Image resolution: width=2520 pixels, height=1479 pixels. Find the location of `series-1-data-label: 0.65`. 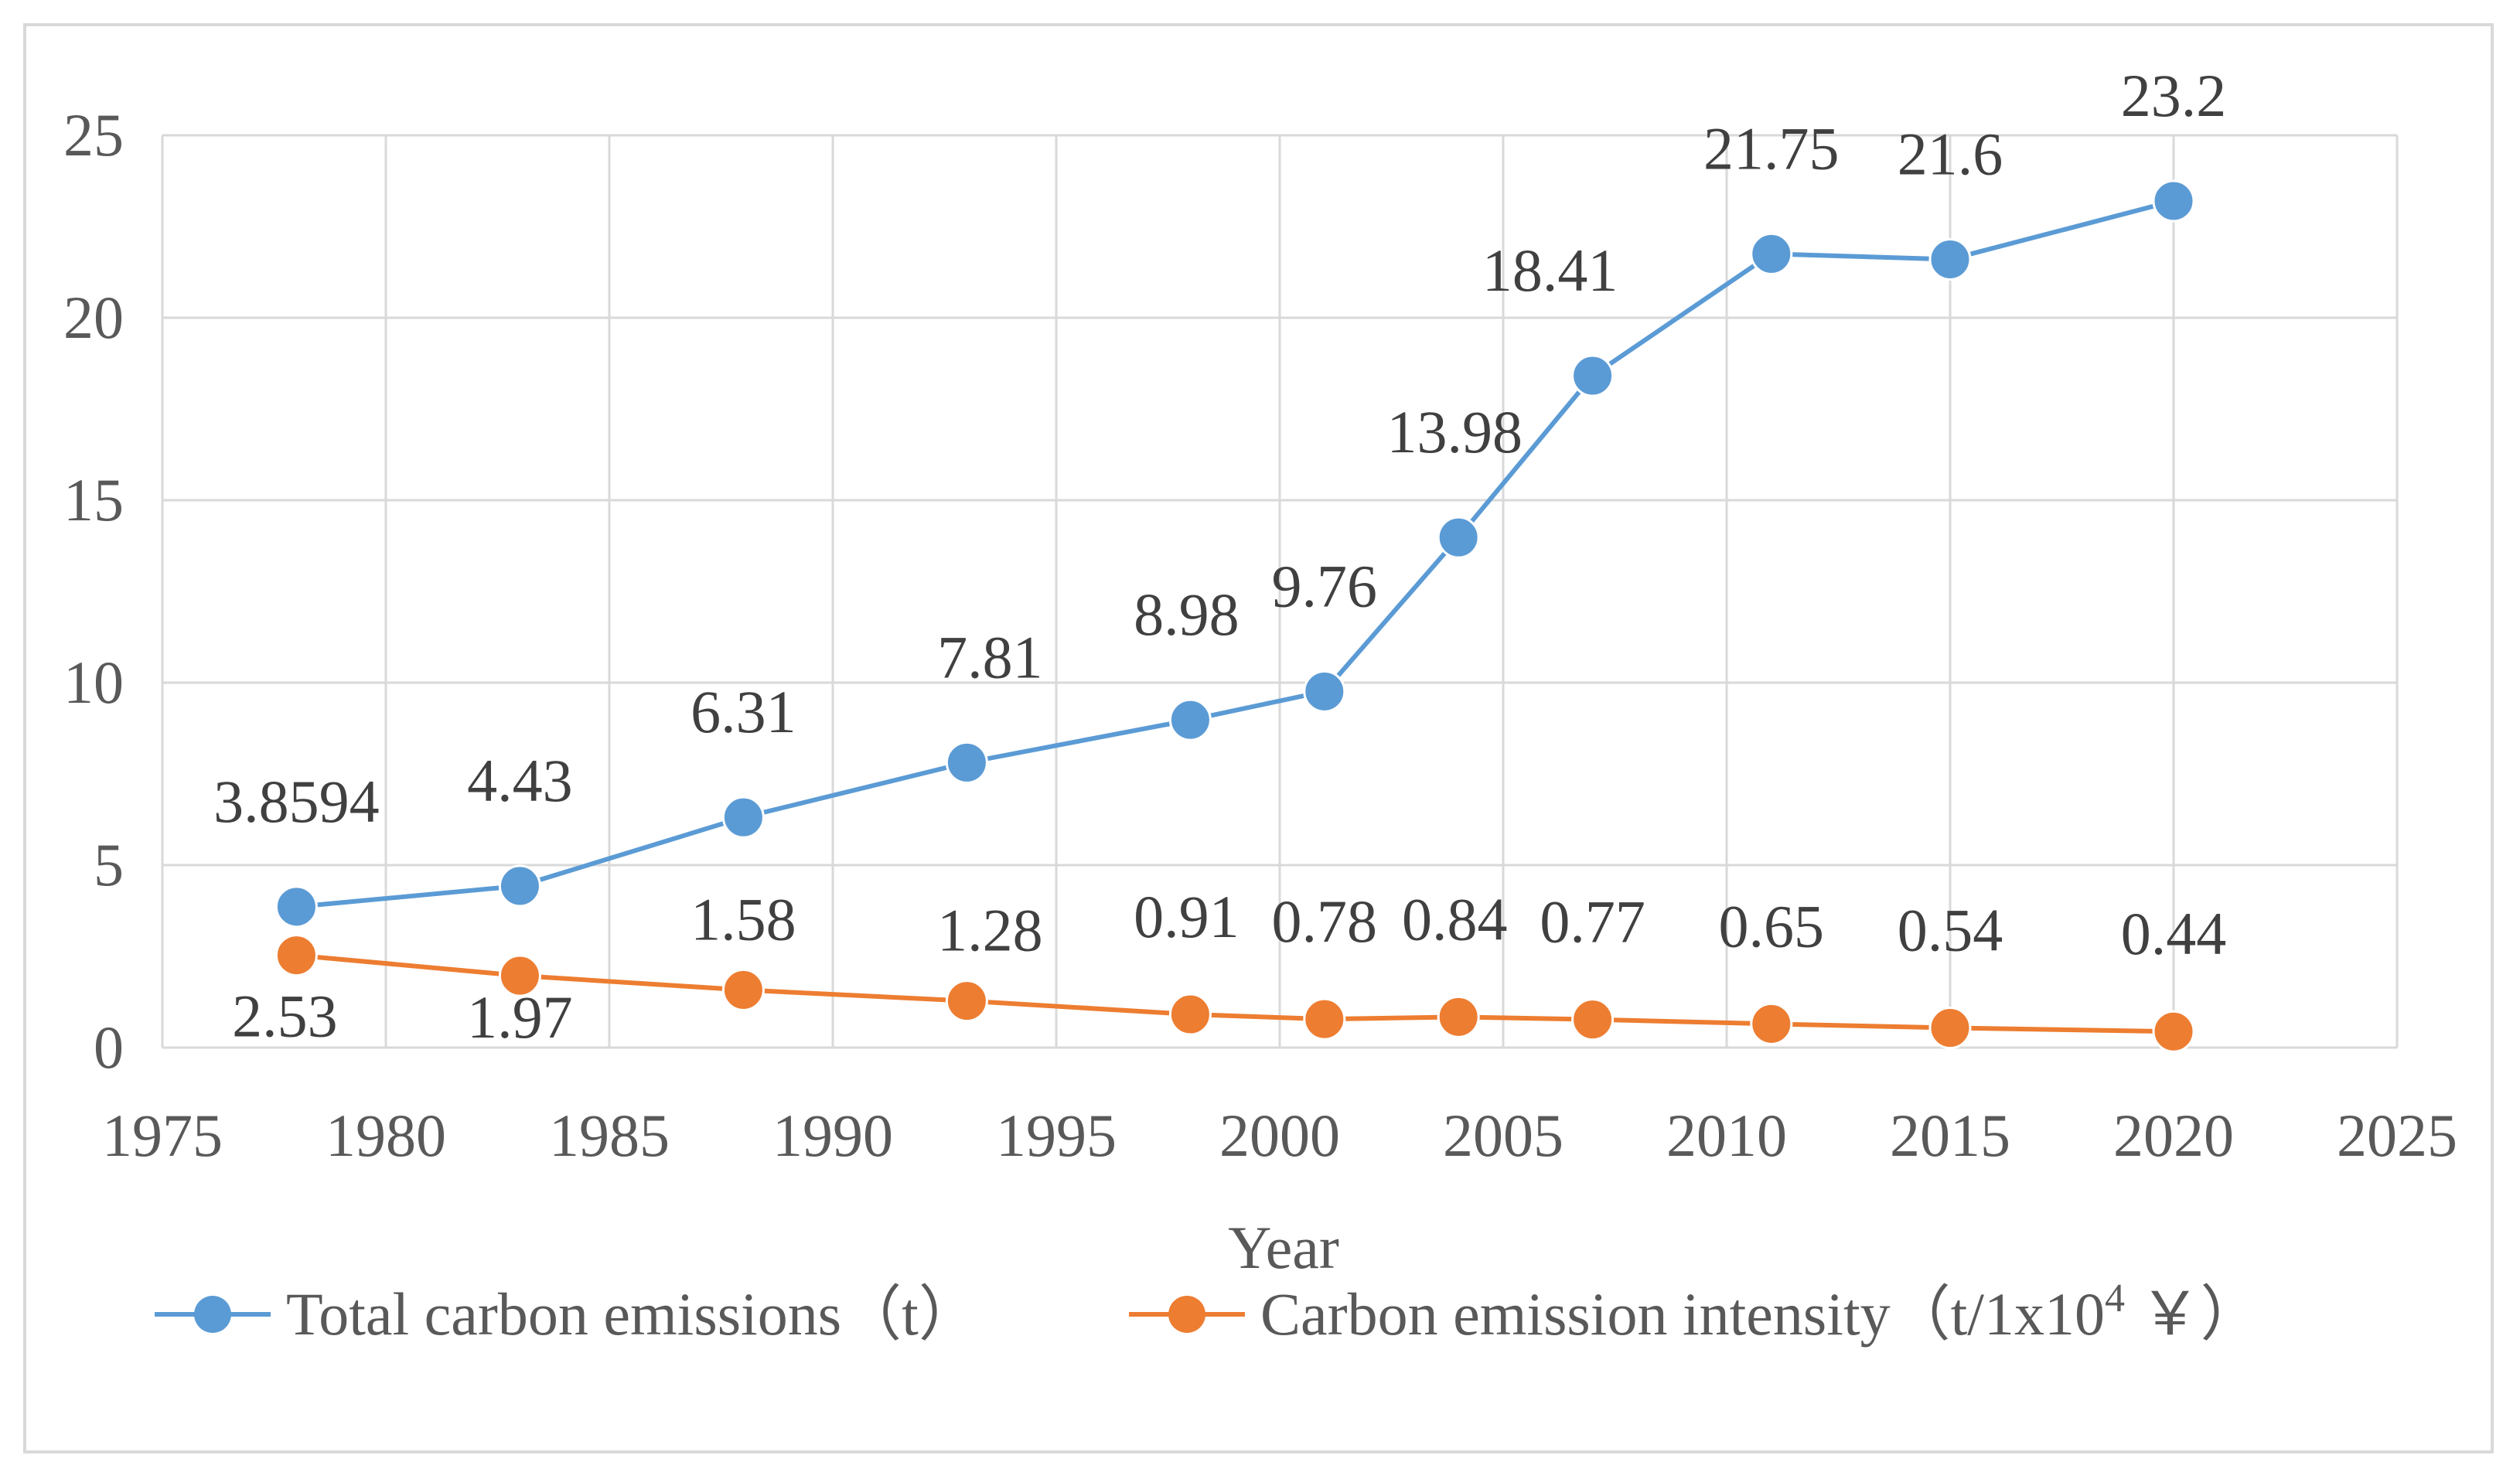

series-1-data-label: 0.65 is located at coordinates (1772, 925).